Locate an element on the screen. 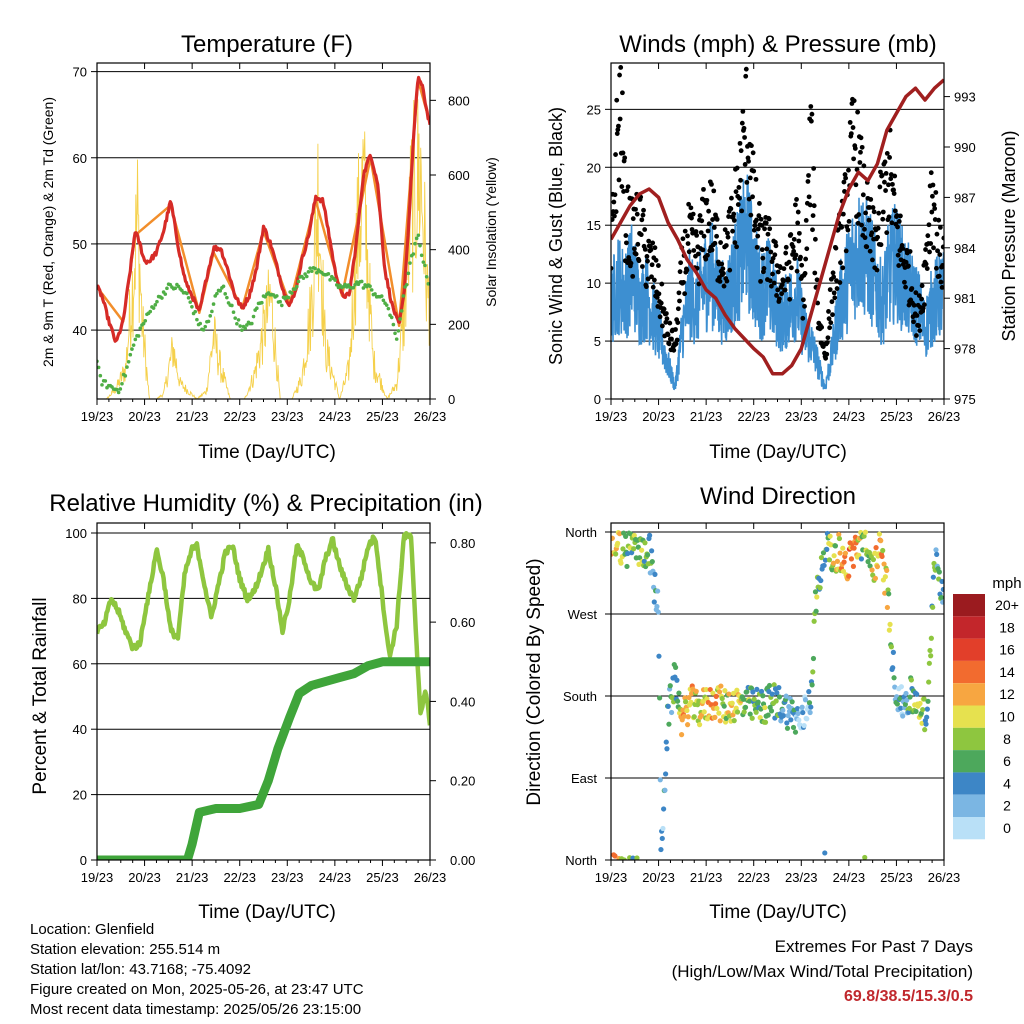 This screenshot has width=1024, height=1024. y-tick-label: 60 is located at coordinates (80, 158).